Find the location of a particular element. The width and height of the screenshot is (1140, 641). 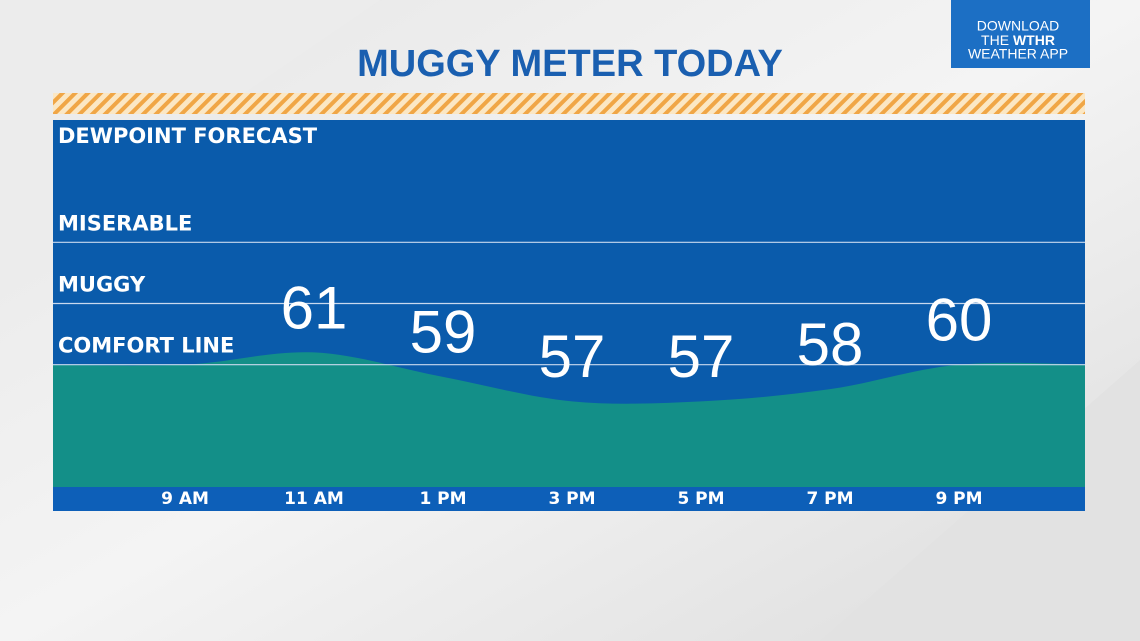

x-axis-bar is located at coordinates (569, 499).